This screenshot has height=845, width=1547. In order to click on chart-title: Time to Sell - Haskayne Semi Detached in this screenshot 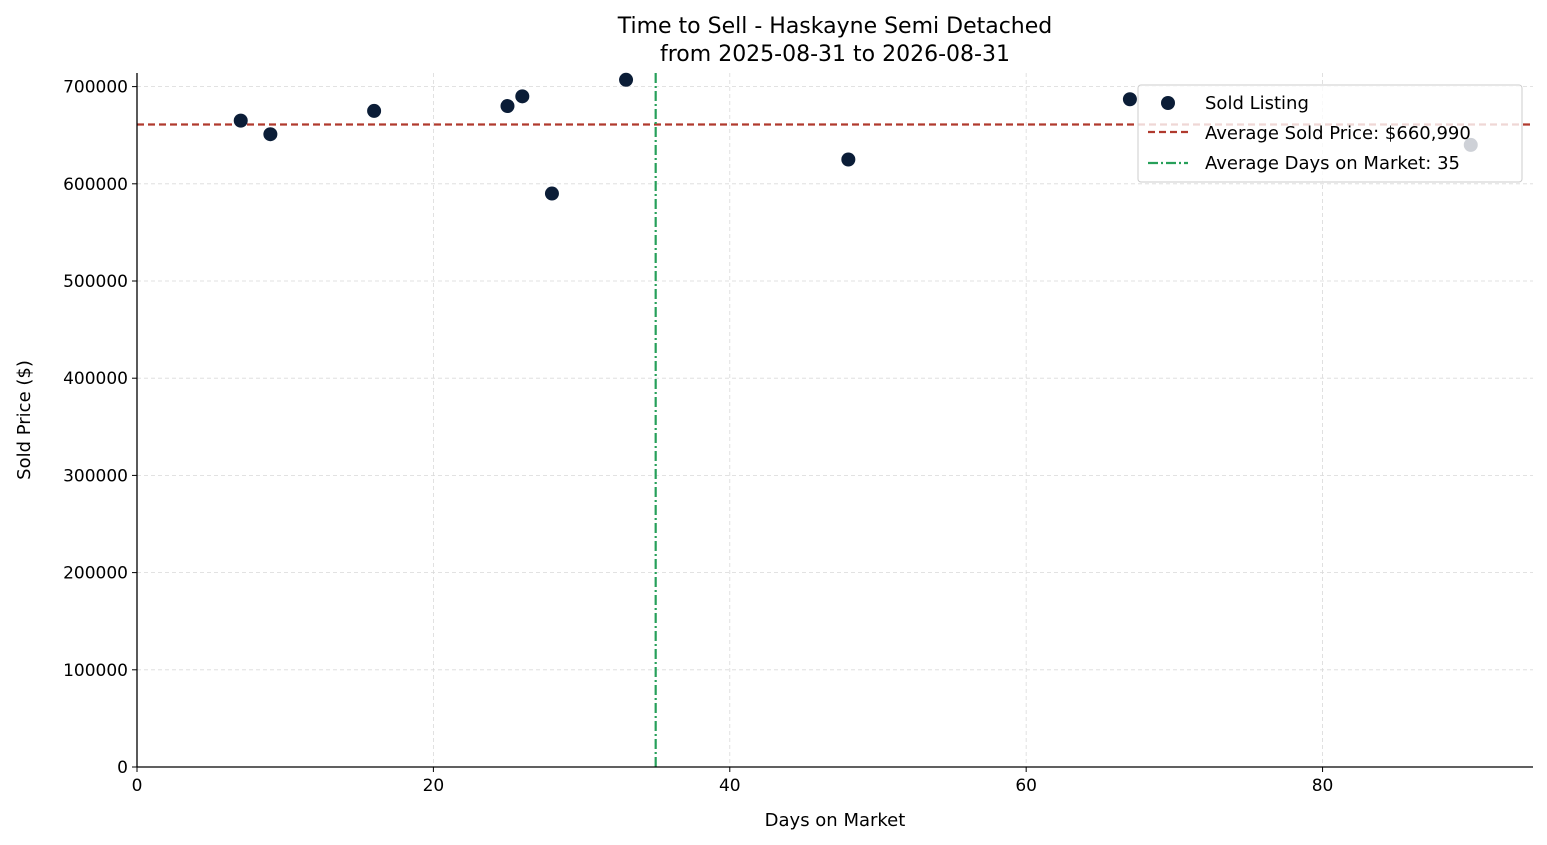, I will do `click(835, 26)`.